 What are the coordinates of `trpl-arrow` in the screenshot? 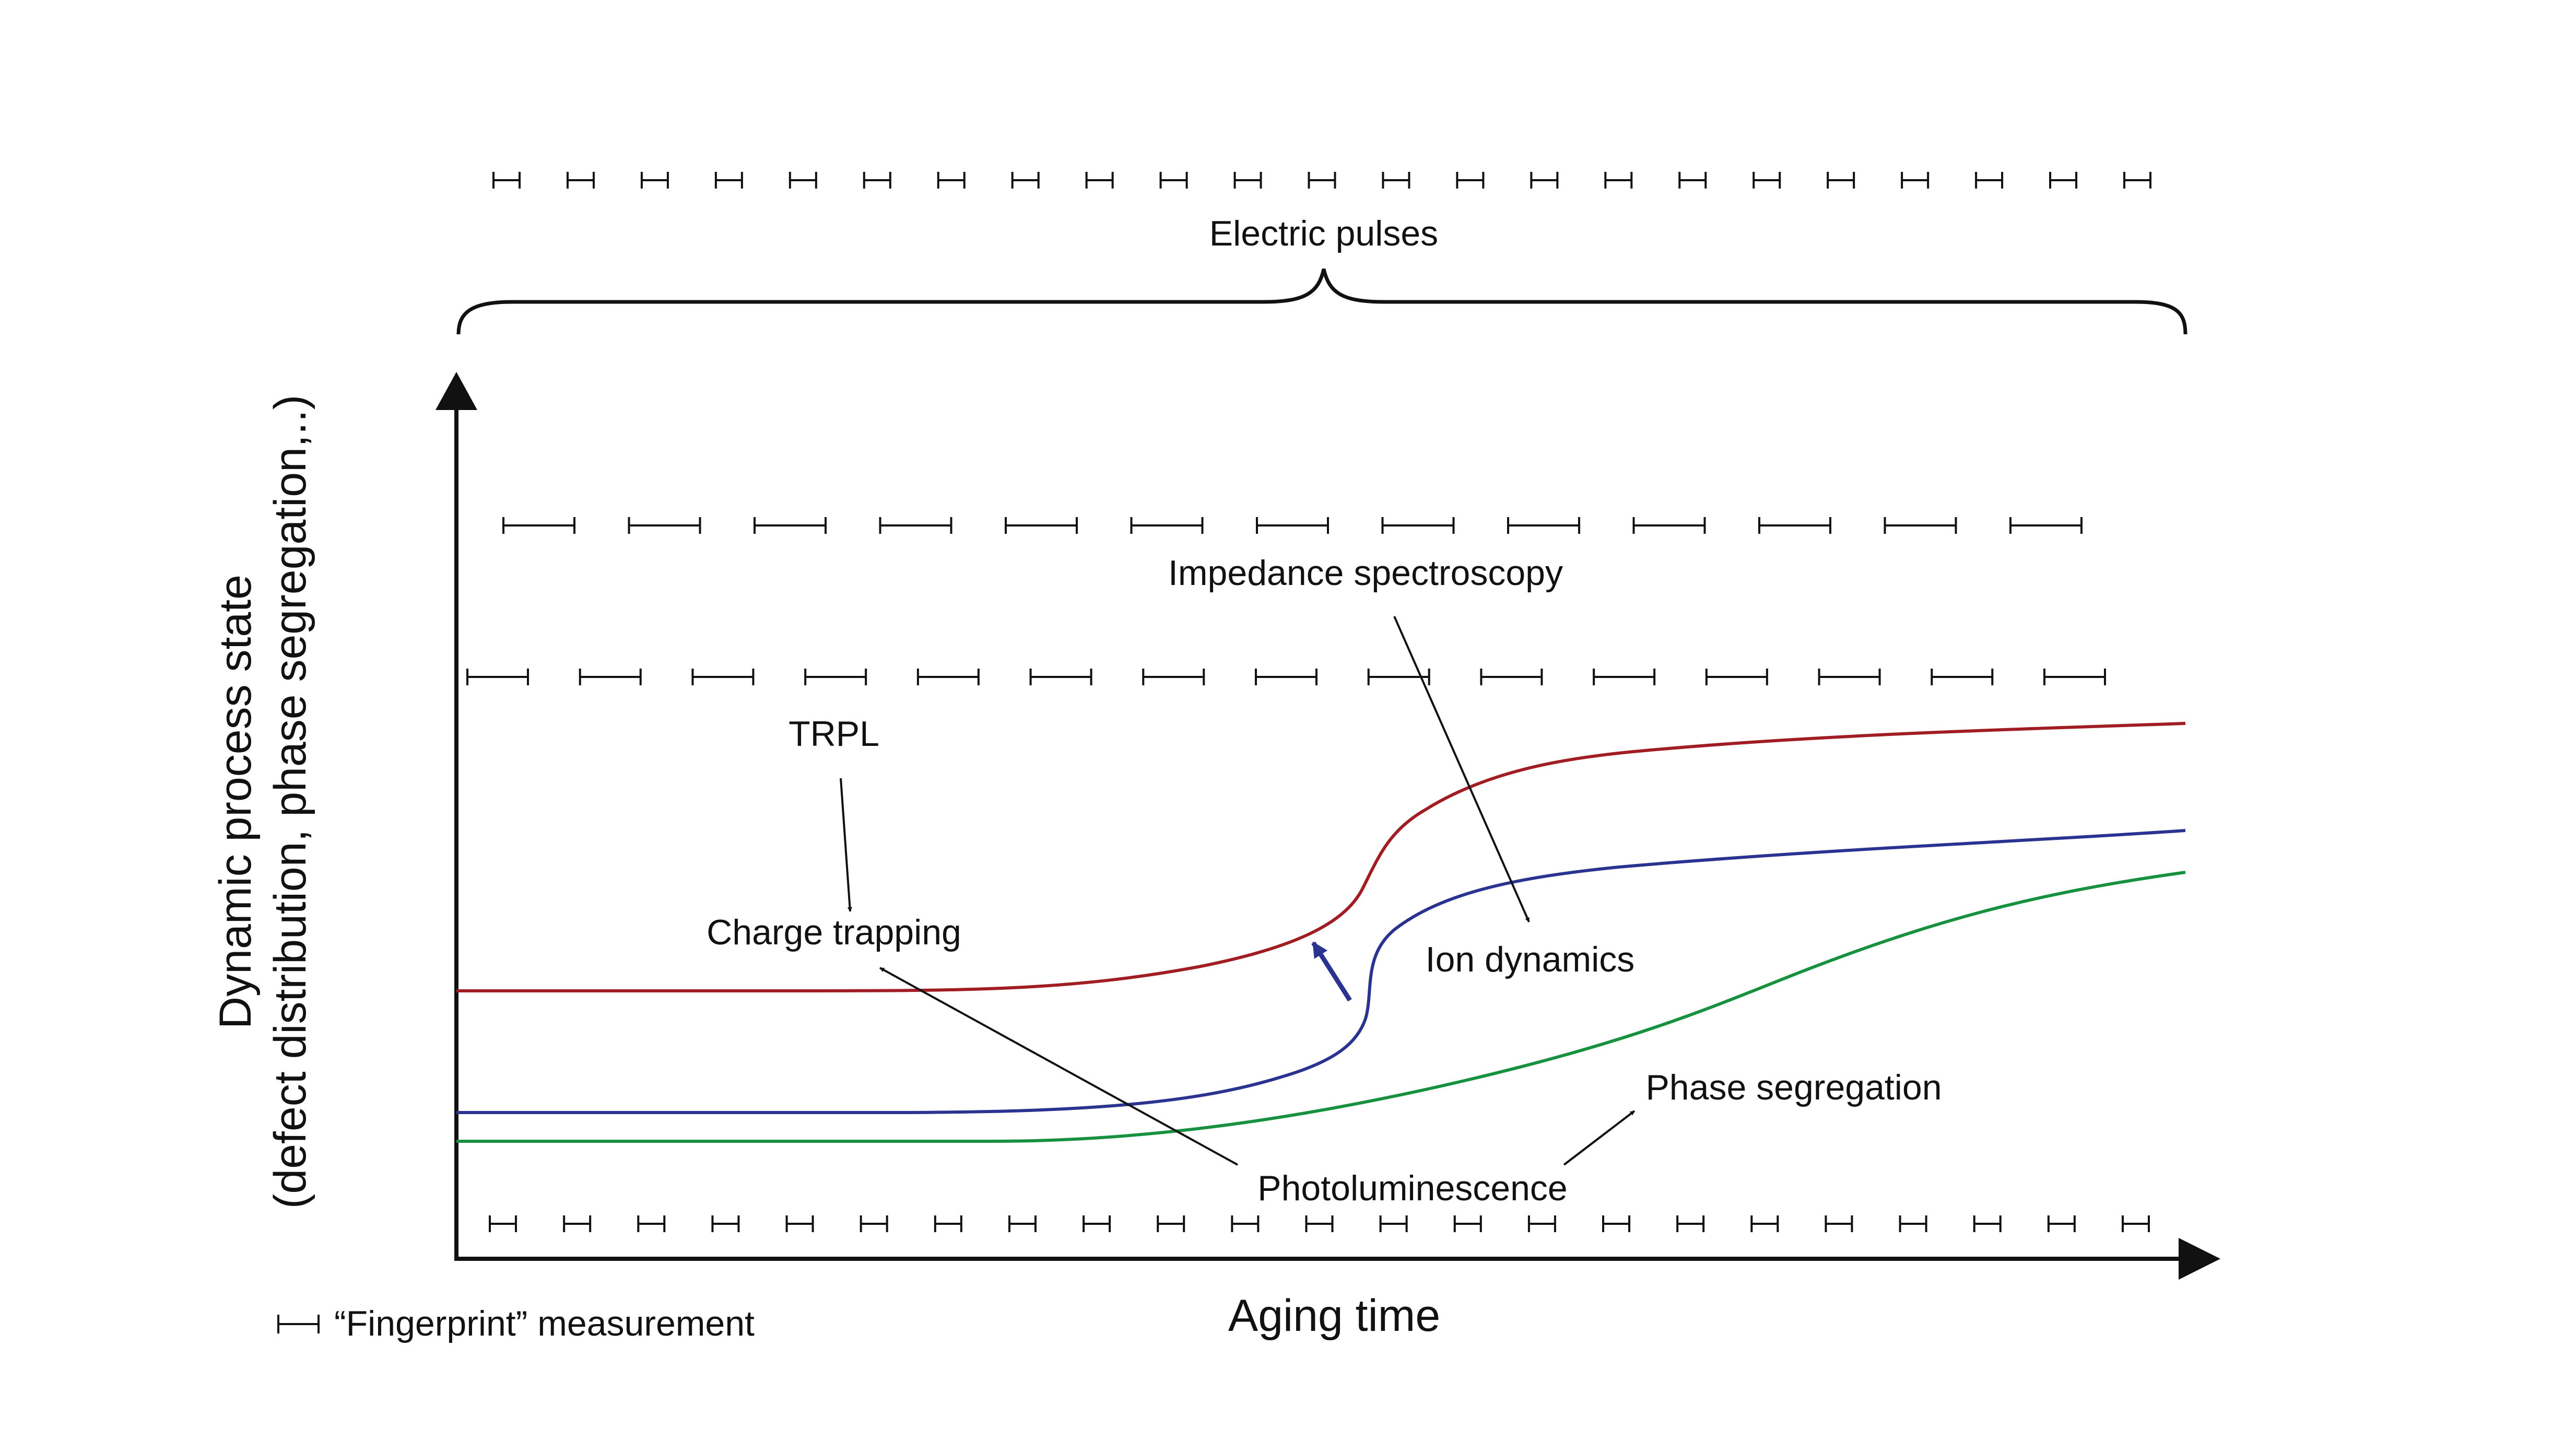 It's located at (846, 845).